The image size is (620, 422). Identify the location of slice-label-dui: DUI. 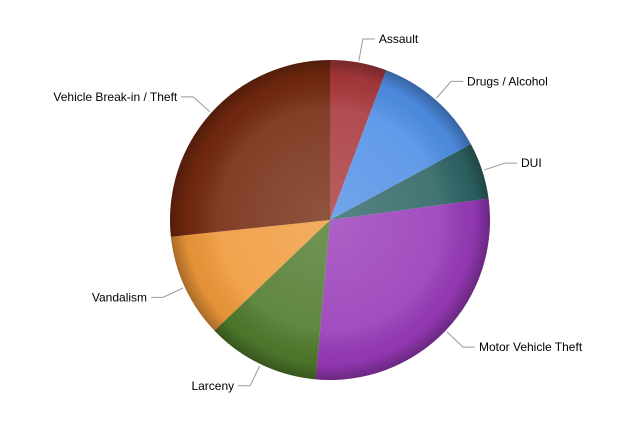
(531, 163).